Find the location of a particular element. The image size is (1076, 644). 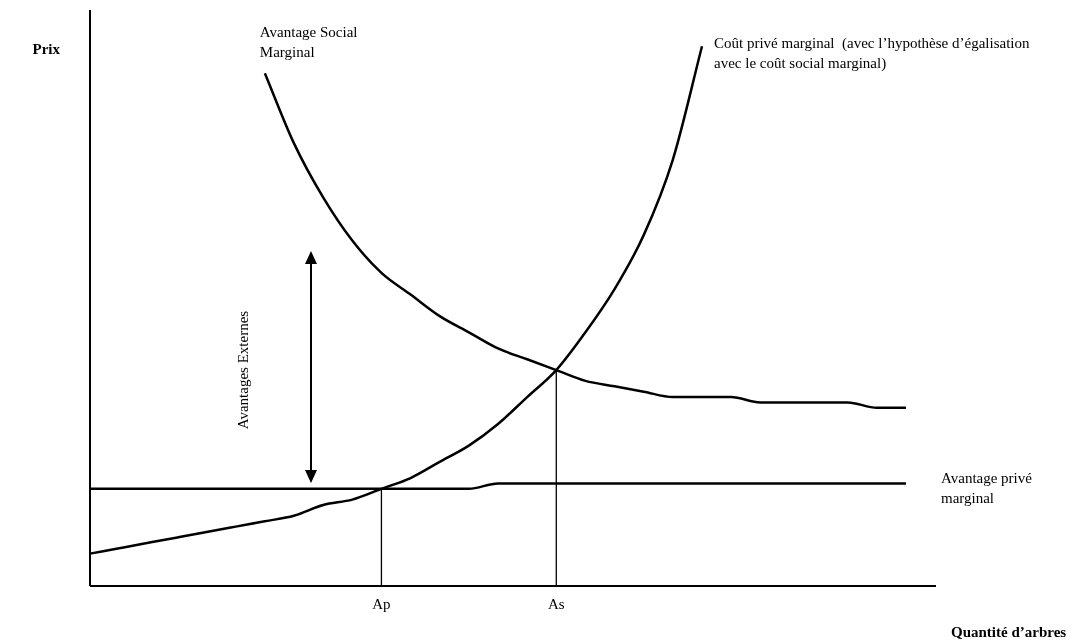

series-label: Avantage Social Marginal is located at coordinates (308, 41).